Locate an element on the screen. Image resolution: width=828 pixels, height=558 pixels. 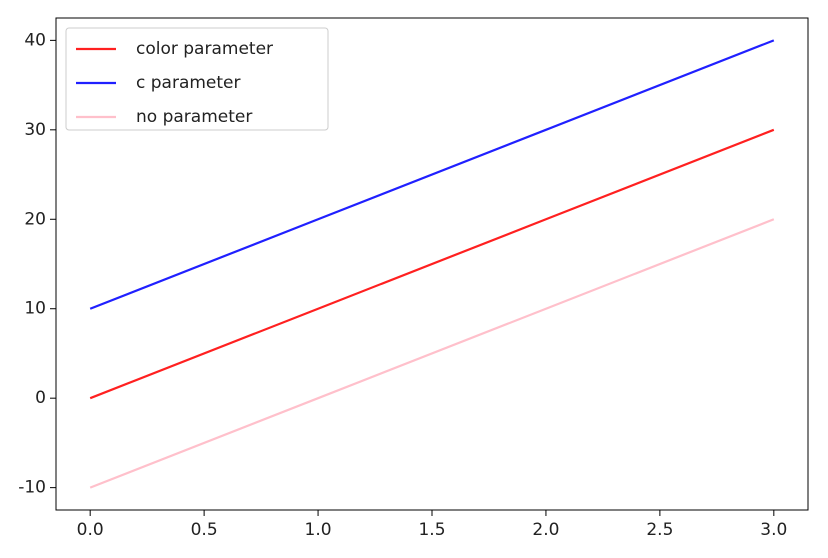
y-tick-label: 0 is located at coordinates (40, 398).